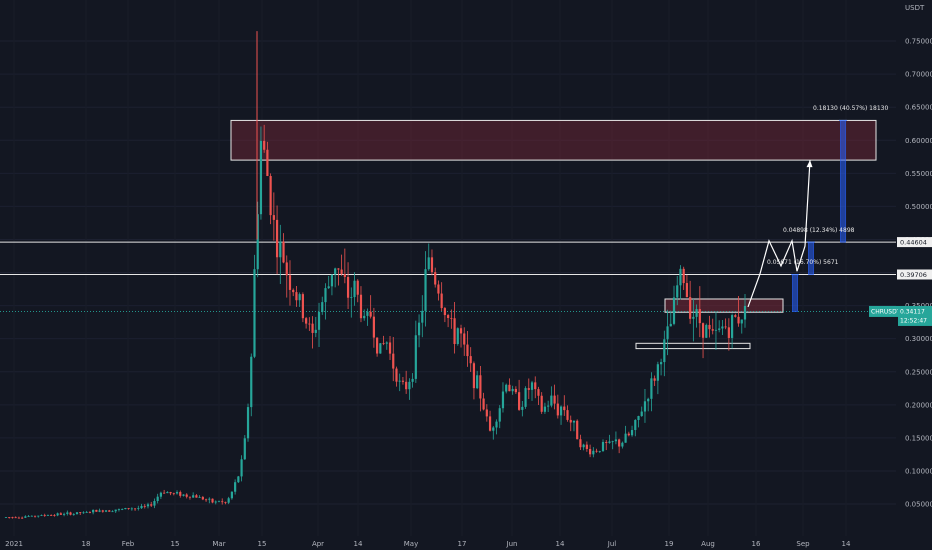 The image size is (932, 550). I want to click on x-tick-label: May, so click(411, 544).